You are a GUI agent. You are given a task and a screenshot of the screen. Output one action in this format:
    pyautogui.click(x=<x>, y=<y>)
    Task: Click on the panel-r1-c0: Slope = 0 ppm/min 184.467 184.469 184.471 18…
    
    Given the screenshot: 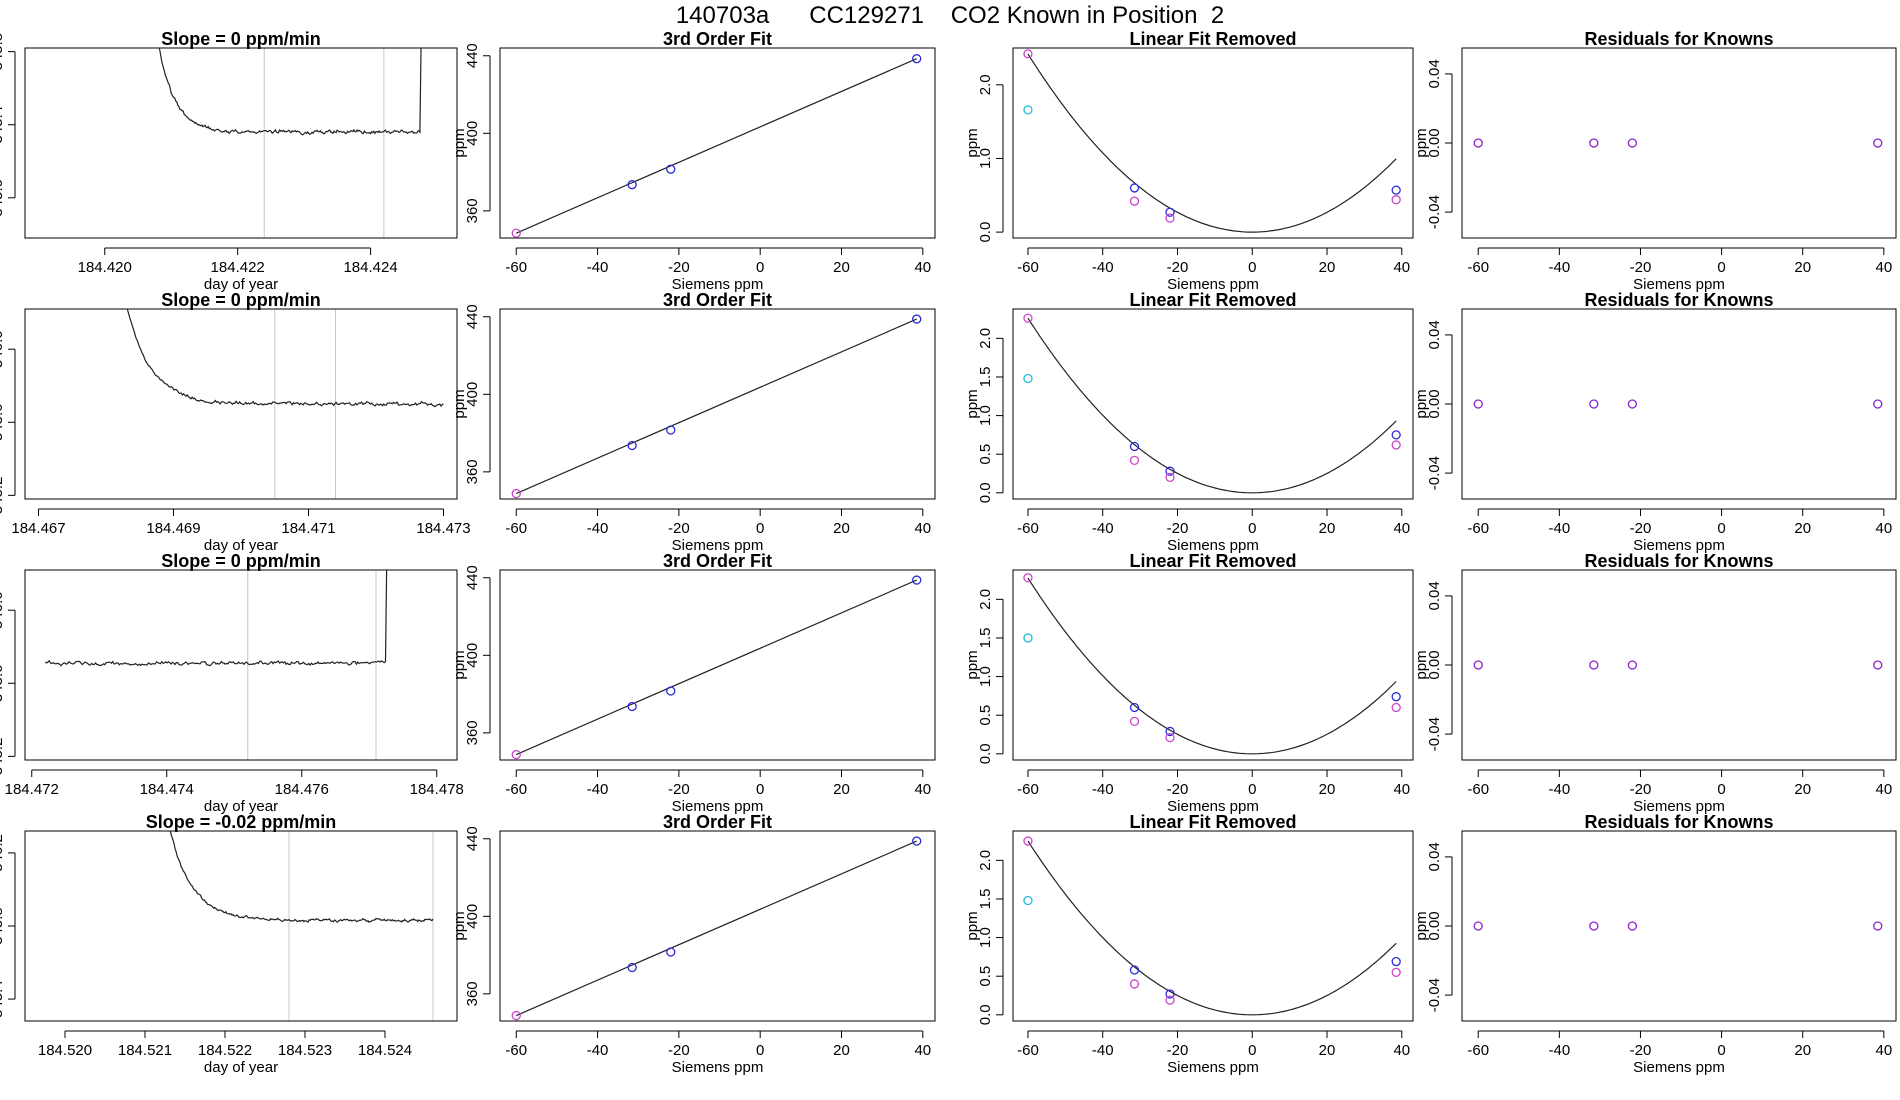 What is the action you would take?
    pyautogui.click(x=235, y=422)
    